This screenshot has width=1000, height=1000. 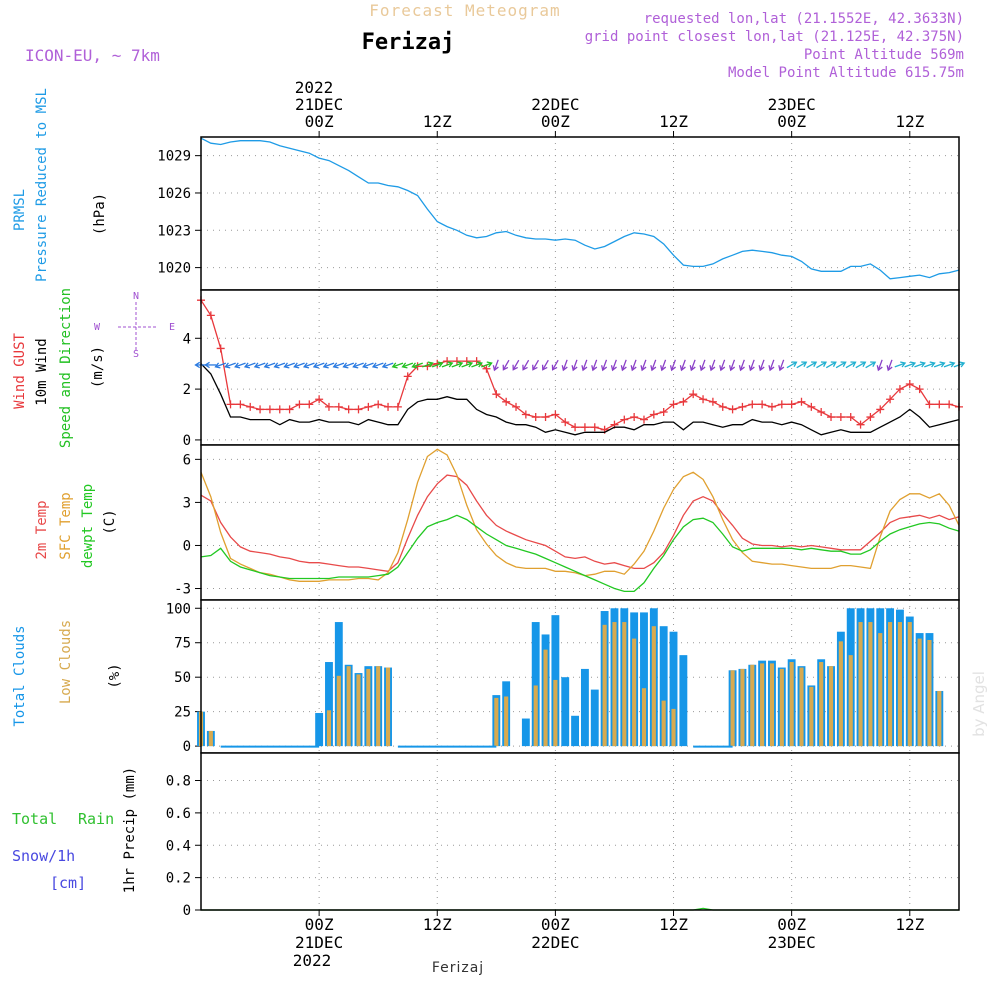 What do you see at coordinates (187, 339) in the screenshot?
I see `wind-ytick-label-2: 4` at bounding box center [187, 339].